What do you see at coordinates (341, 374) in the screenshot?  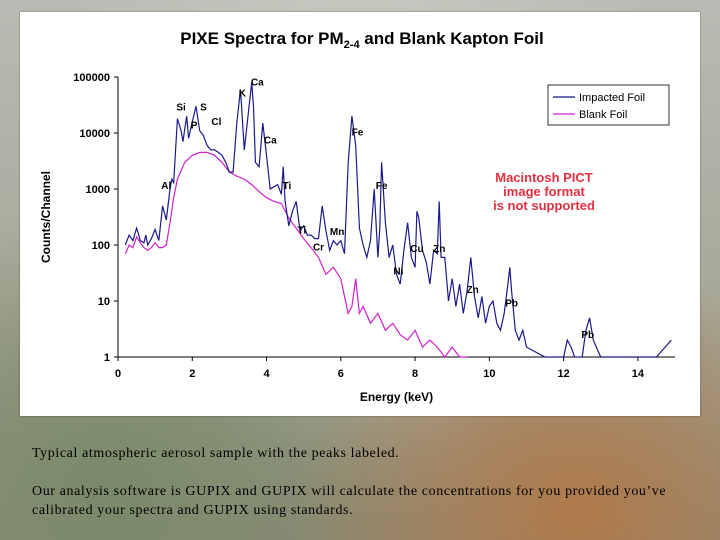 I see `x-tick-label: 6` at bounding box center [341, 374].